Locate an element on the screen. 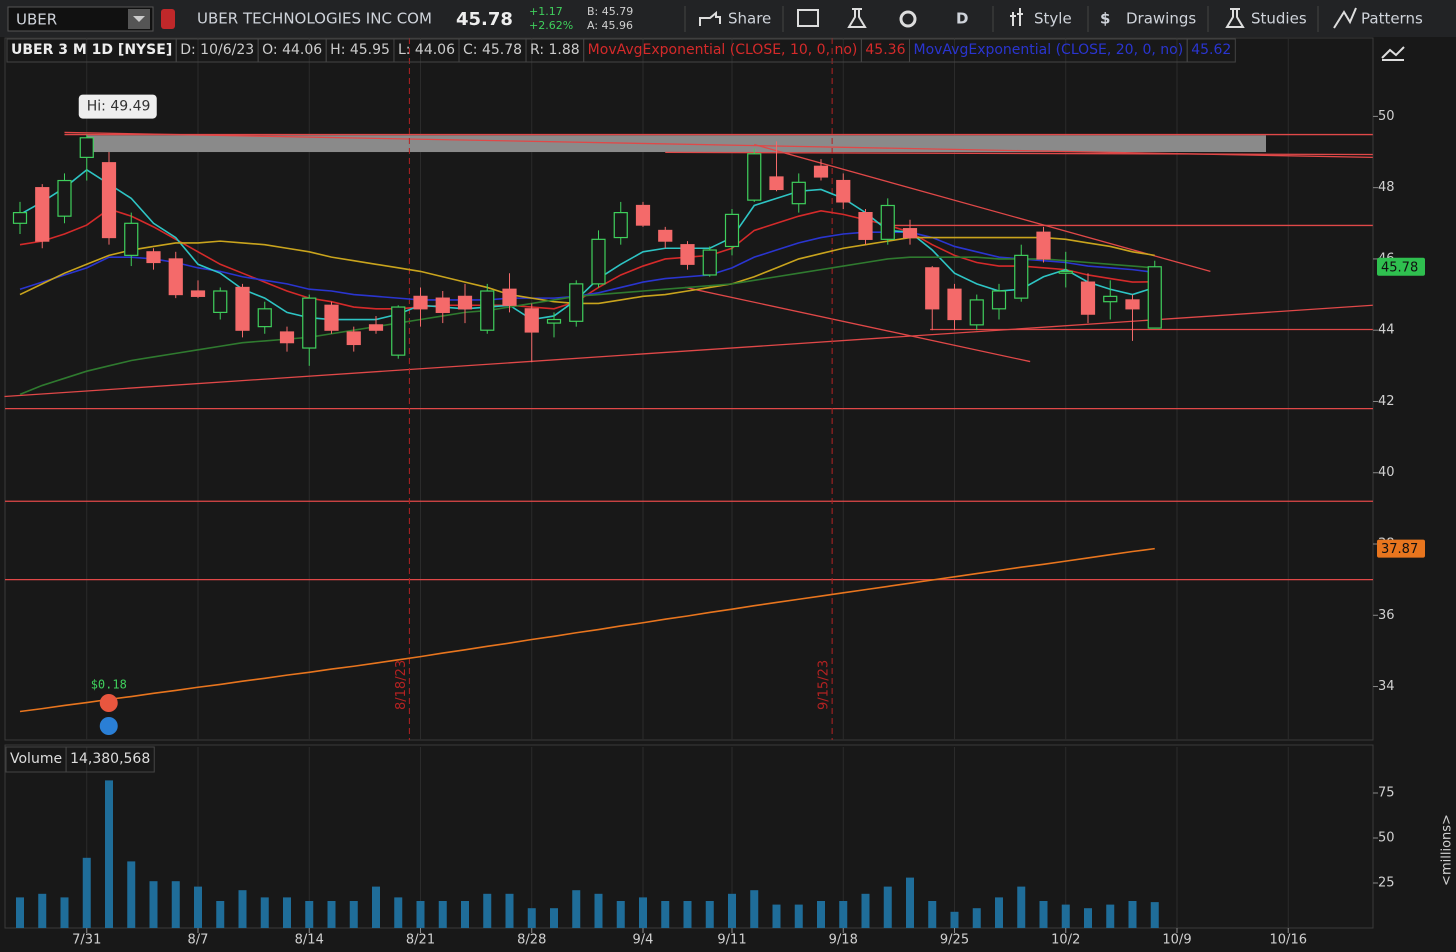 The height and width of the screenshot is (952, 1456). period-button: D is located at coordinates (962, 19).